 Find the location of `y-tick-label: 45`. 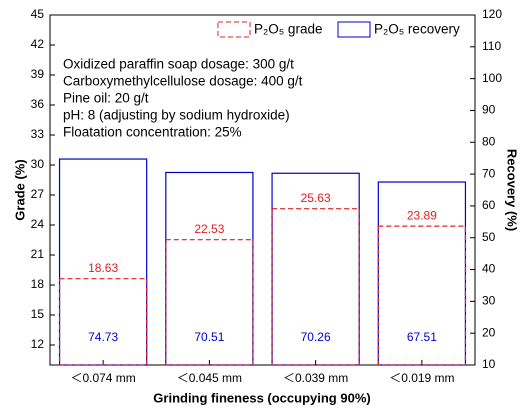

y-tick-label: 45 is located at coordinates (38, 14).